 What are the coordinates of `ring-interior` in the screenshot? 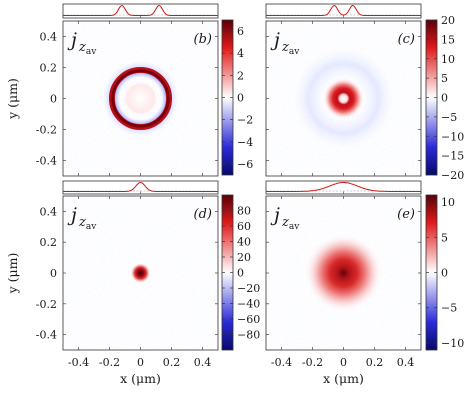 It's located at (140, 98).